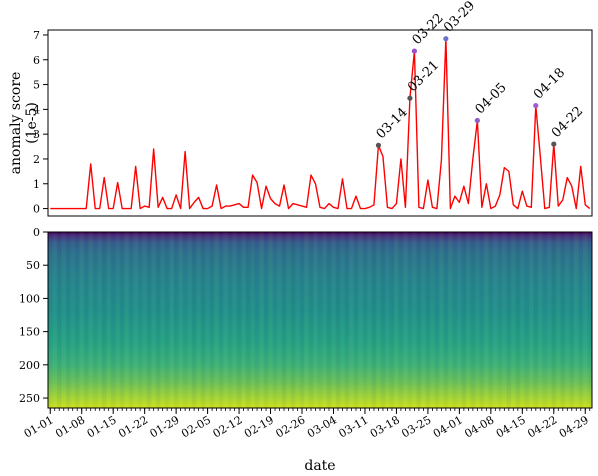  I want to click on heatmap-x-tick-label: 02-05, so click(196, 426).